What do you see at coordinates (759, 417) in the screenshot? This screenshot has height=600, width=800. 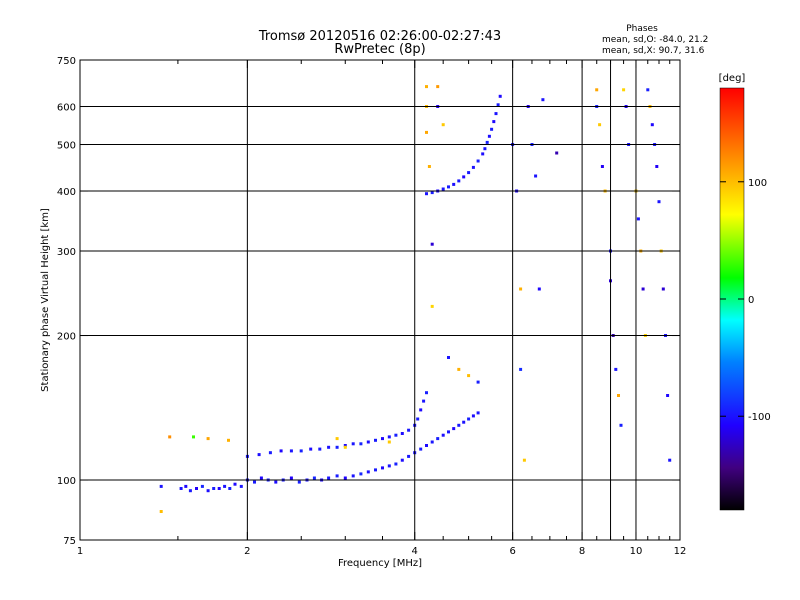 I see `colorbar-tick-label: -100` at bounding box center [759, 417].